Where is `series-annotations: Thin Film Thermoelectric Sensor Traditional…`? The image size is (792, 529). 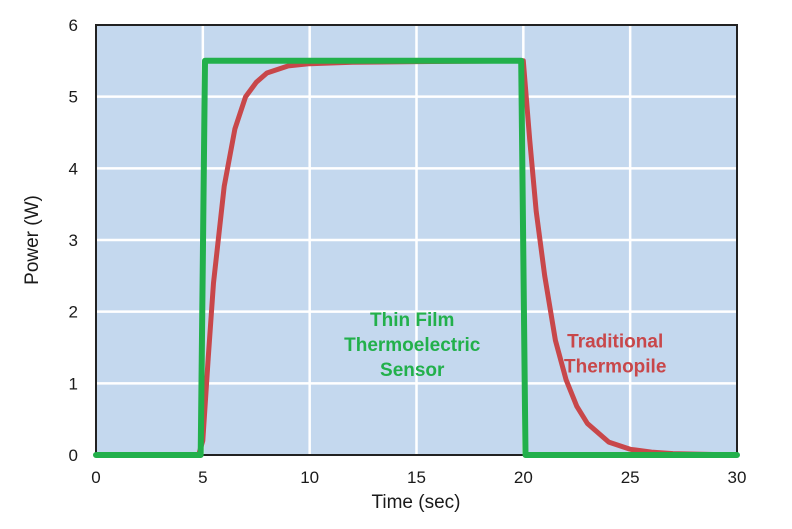 series-annotations: Thin Film Thermoelectric Sensor Traditional… is located at coordinates (505, 345).